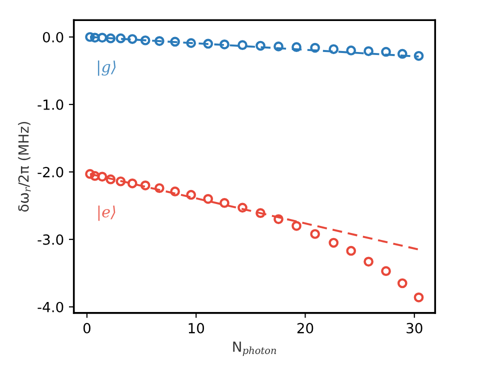 The height and width of the screenshot is (366, 499). What do you see at coordinates (24, 167) in the screenshot?
I see `y-axis-title: δω$_{r}$/2π (MHz)` at bounding box center [24, 167].